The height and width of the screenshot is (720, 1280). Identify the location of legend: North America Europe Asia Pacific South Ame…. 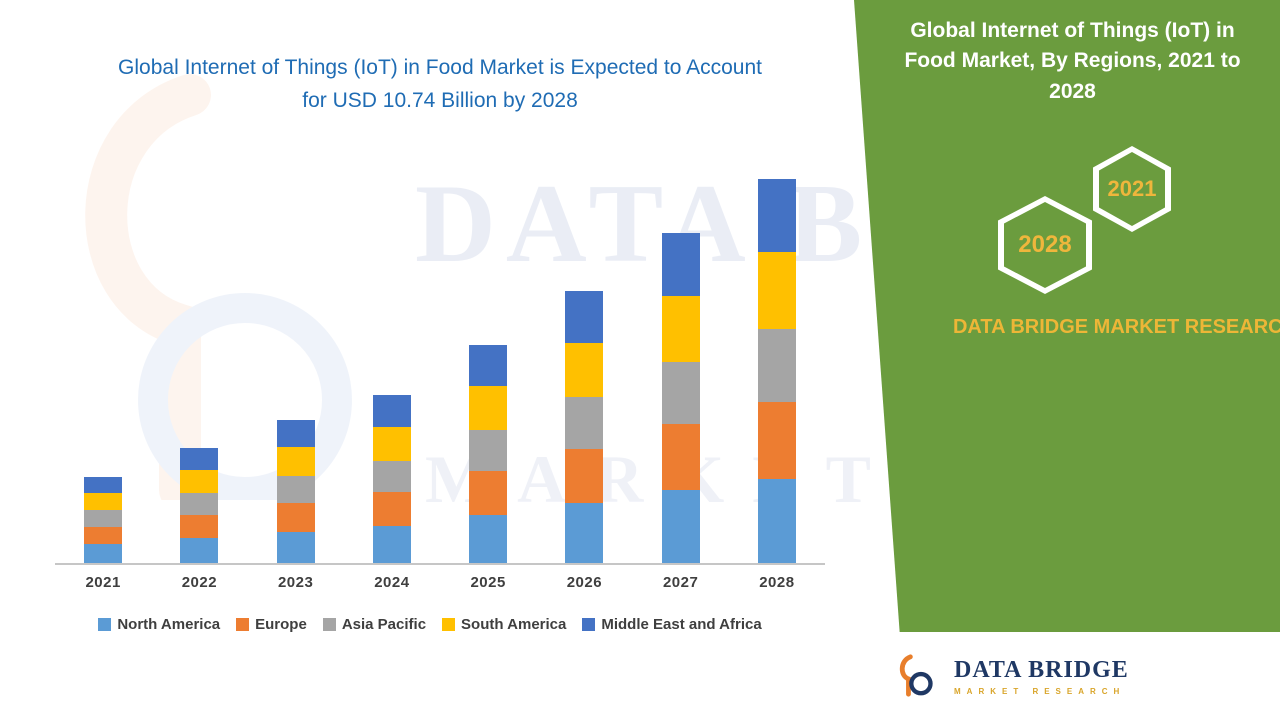
(430, 624).